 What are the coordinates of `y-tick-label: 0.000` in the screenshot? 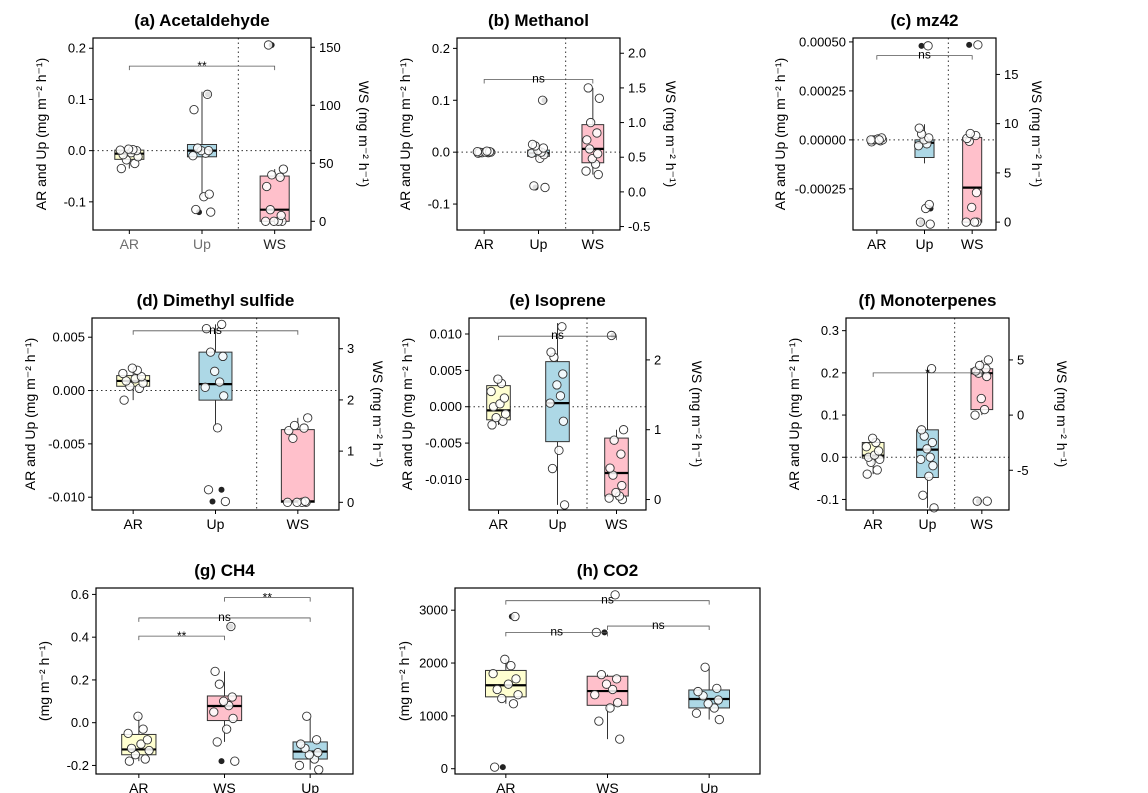 It's located at (68, 390).